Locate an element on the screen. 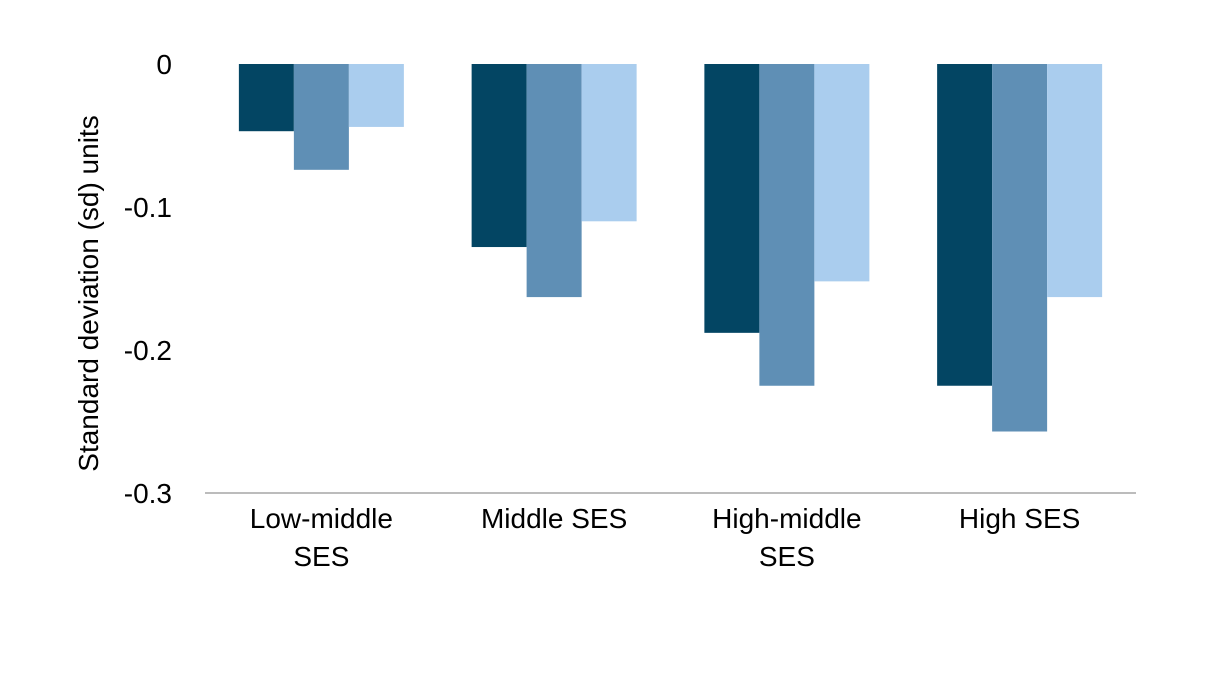 This screenshot has height=700, width=1216. y-tick-label: -0.1 is located at coordinates (148, 207).